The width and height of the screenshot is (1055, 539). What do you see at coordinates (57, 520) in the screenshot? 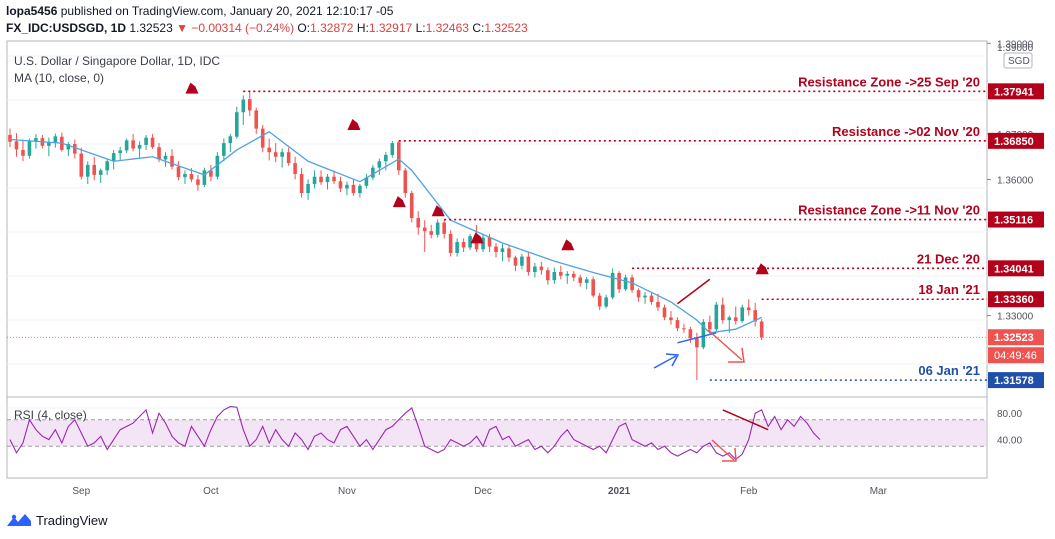
I see `tradingview-logo: TradingView` at bounding box center [57, 520].